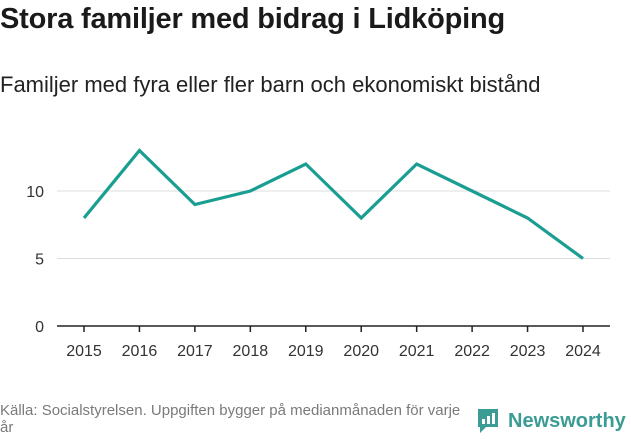  I want to click on newsworthy-logo-icon, so click(488, 421).